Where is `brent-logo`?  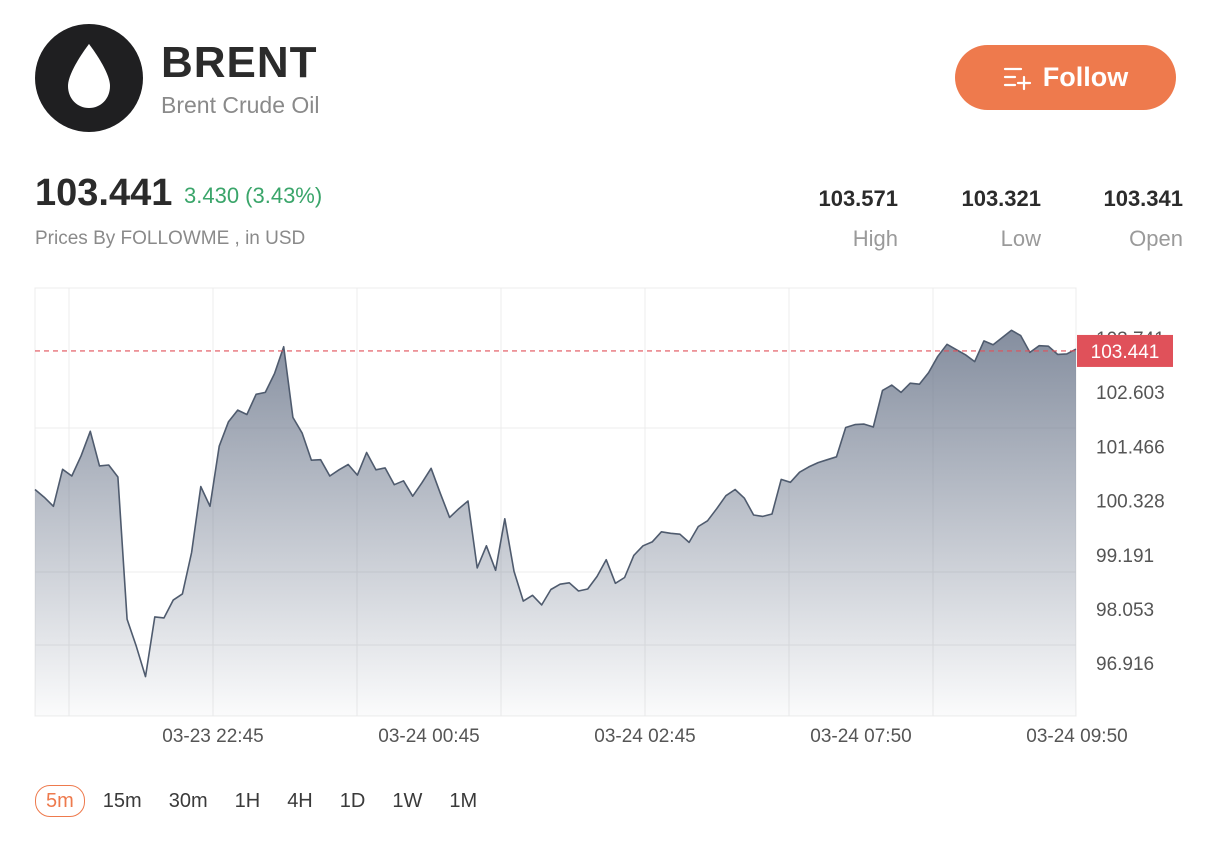
brent-logo is located at coordinates (89, 78).